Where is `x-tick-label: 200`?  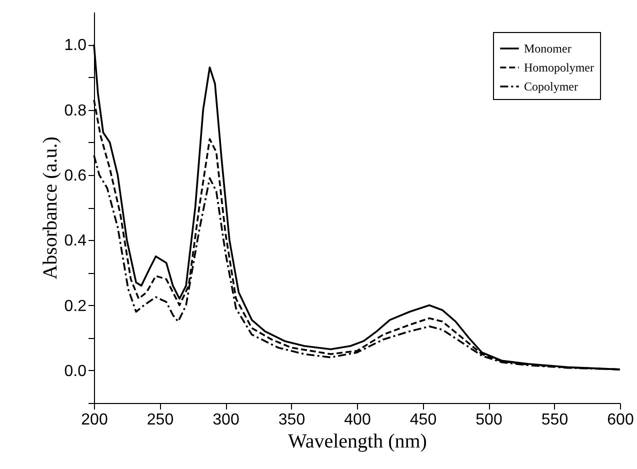 x-tick-label: 200 is located at coordinates (94, 420).